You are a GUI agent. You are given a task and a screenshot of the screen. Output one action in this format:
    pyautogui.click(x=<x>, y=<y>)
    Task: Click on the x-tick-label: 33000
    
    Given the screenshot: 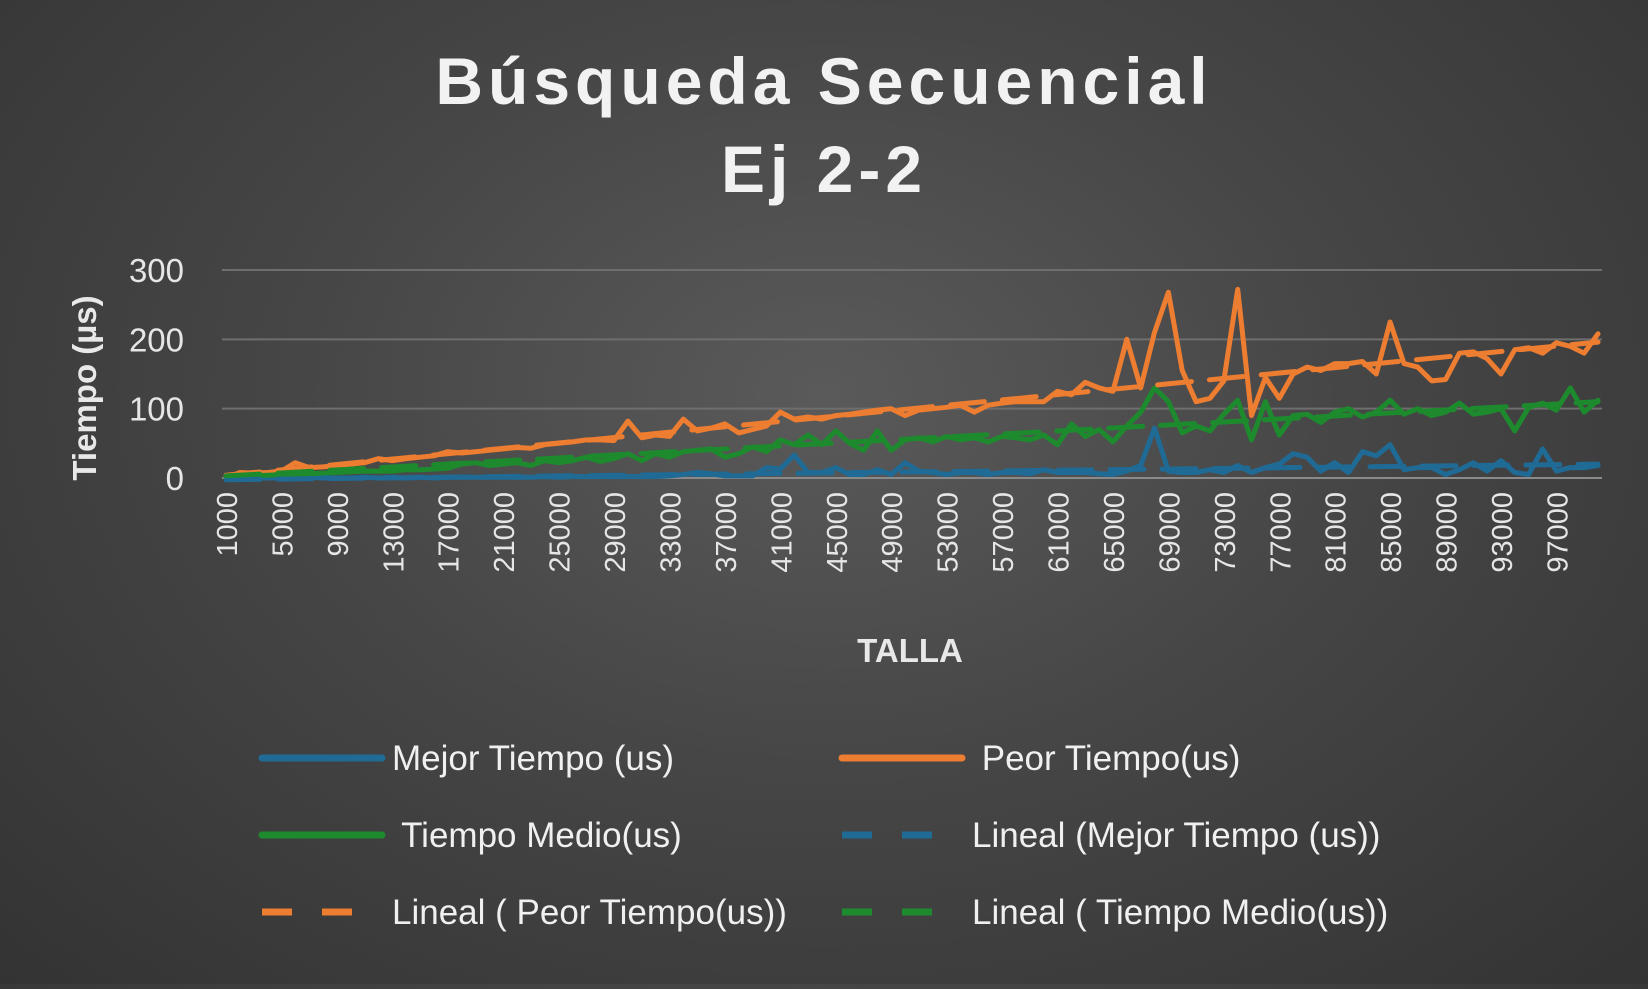 What is the action you would take?
    pyautogui.click(x=671, y=532)
    